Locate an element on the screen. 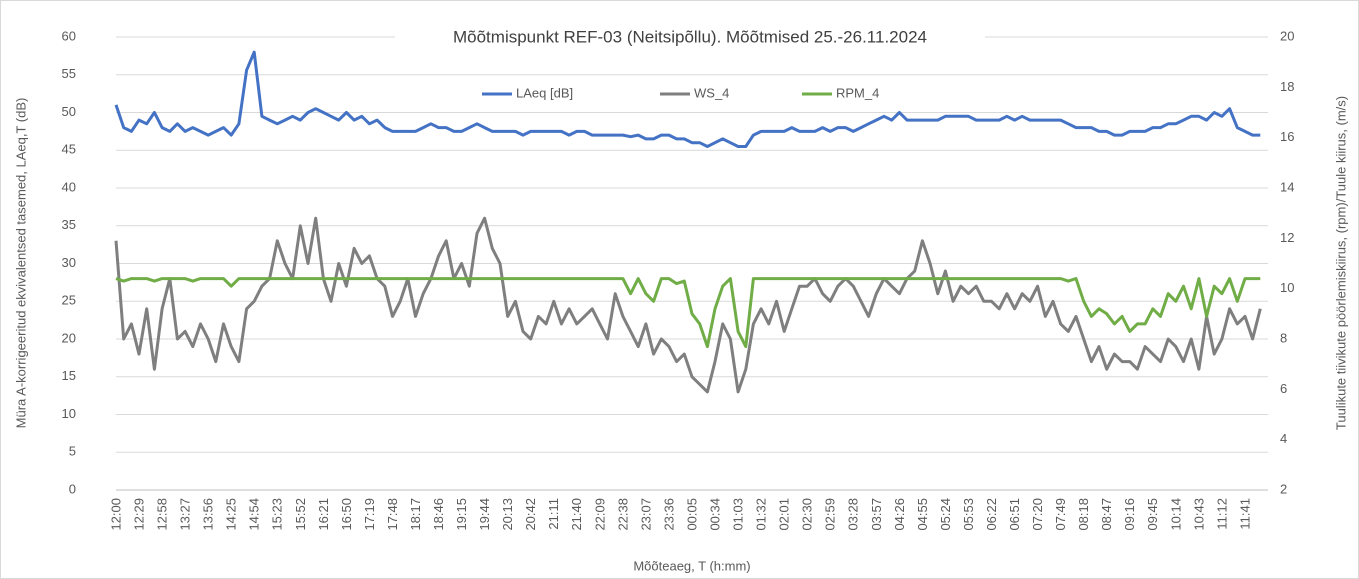  x-tick-label: 04:55 is located at coordinates (922, 514).